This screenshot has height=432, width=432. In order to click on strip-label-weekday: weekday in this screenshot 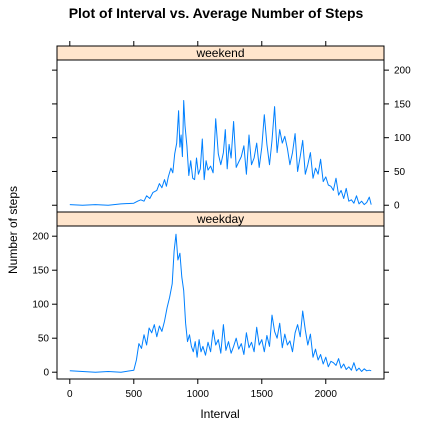, I will do `click(220, 219)`.